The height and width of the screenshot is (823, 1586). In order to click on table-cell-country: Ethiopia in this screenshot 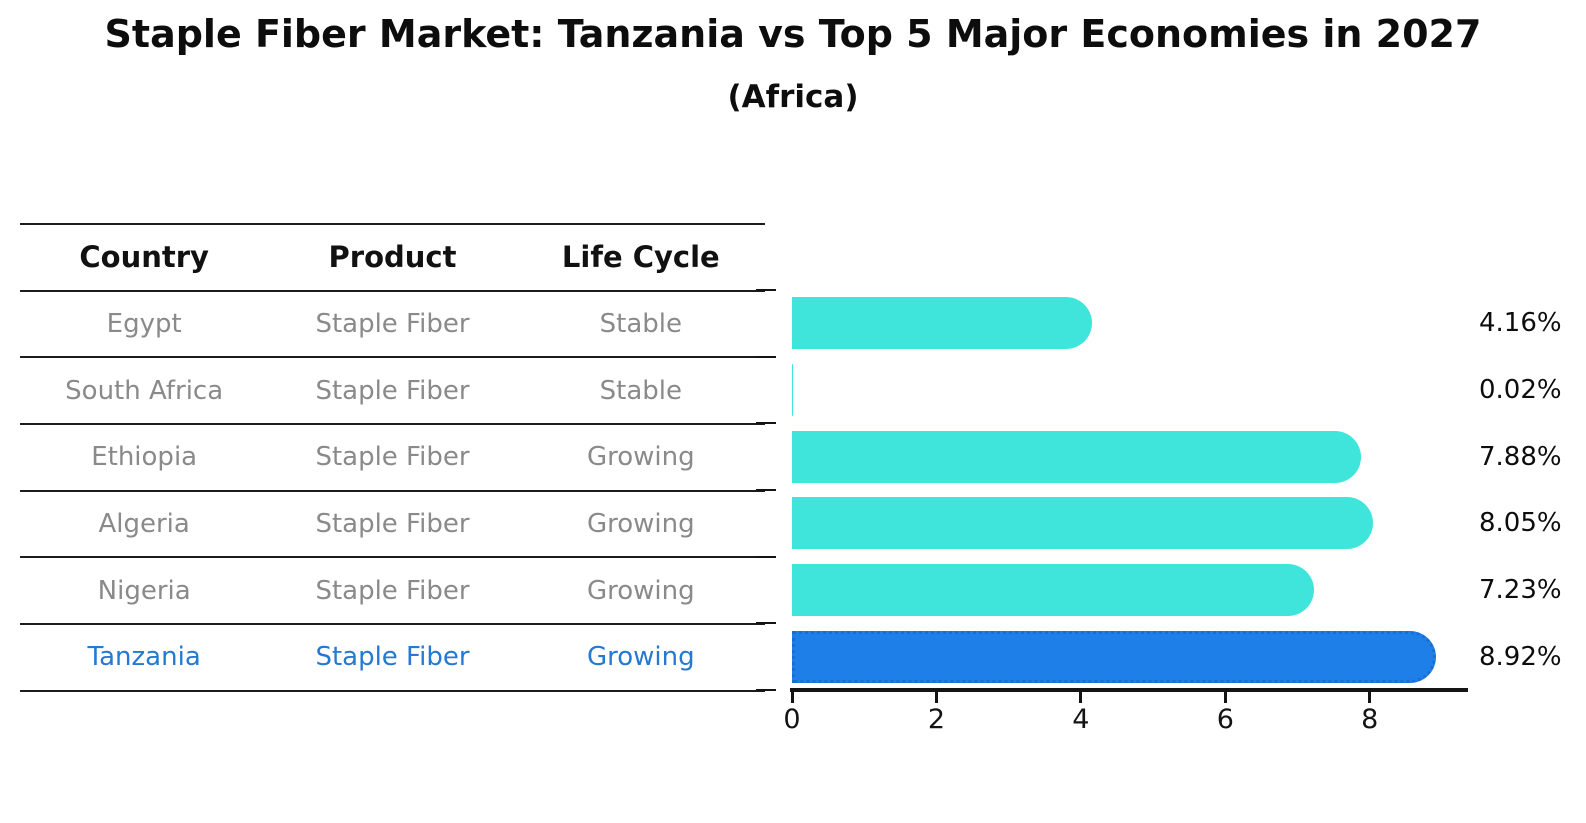, I will do `click(144, 457)`.